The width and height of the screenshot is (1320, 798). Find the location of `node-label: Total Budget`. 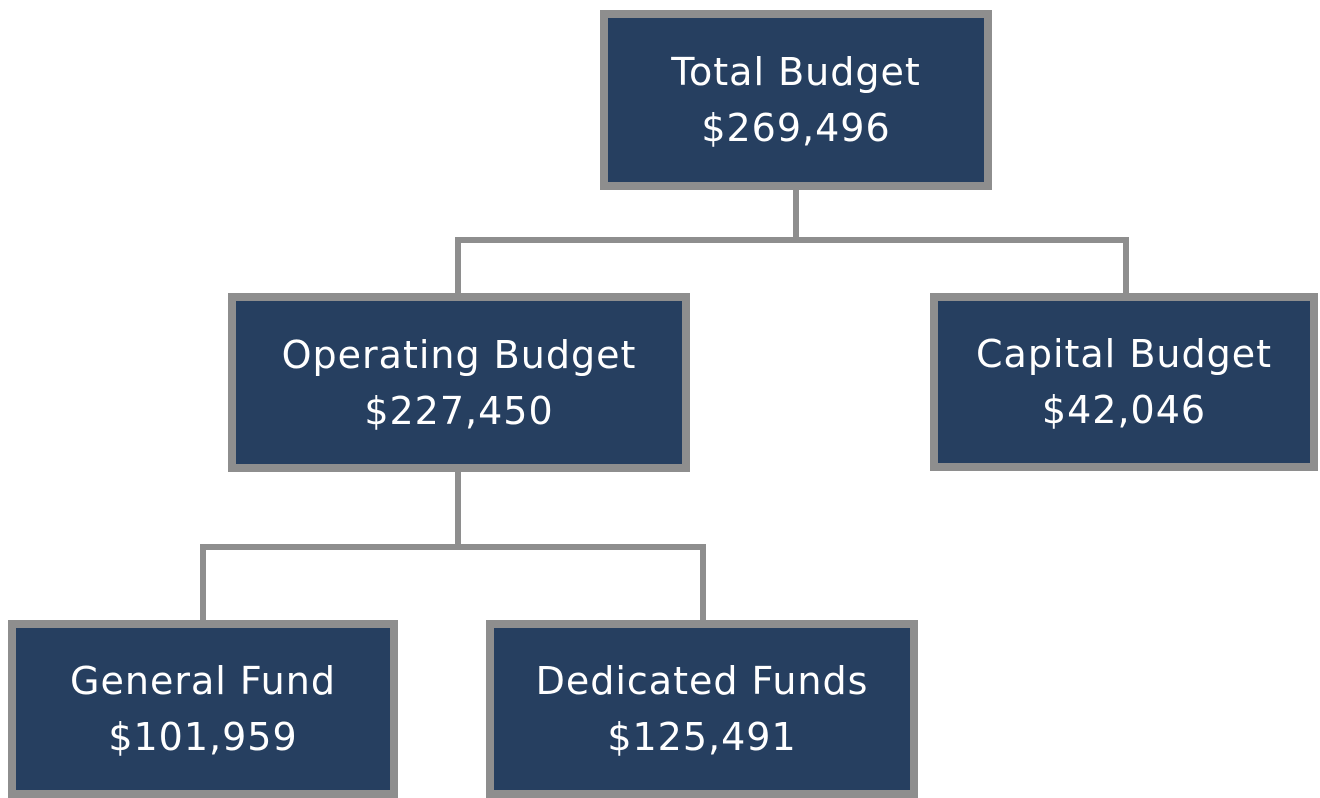

node-label: Total Budget is located at coordinates (796, 72).